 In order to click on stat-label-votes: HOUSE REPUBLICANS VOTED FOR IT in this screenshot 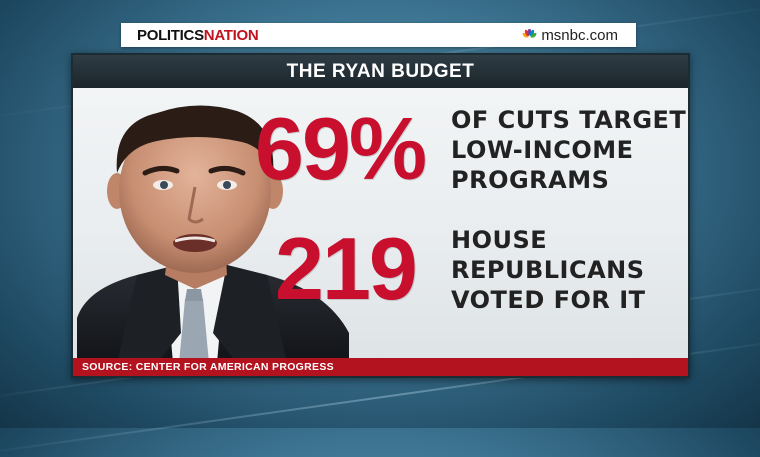, I will do `click(569, 270)`.